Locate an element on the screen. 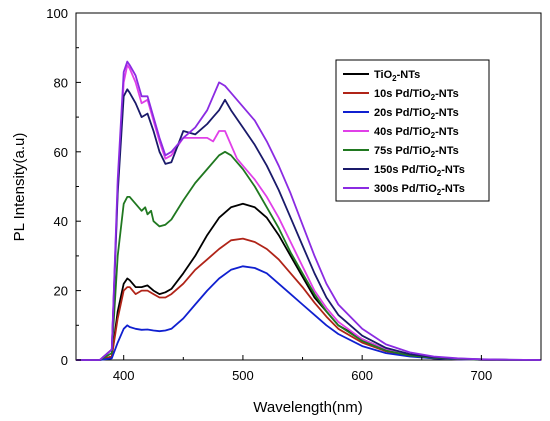  x-tick-label-2: 600 is located at coordinates (362, 375).